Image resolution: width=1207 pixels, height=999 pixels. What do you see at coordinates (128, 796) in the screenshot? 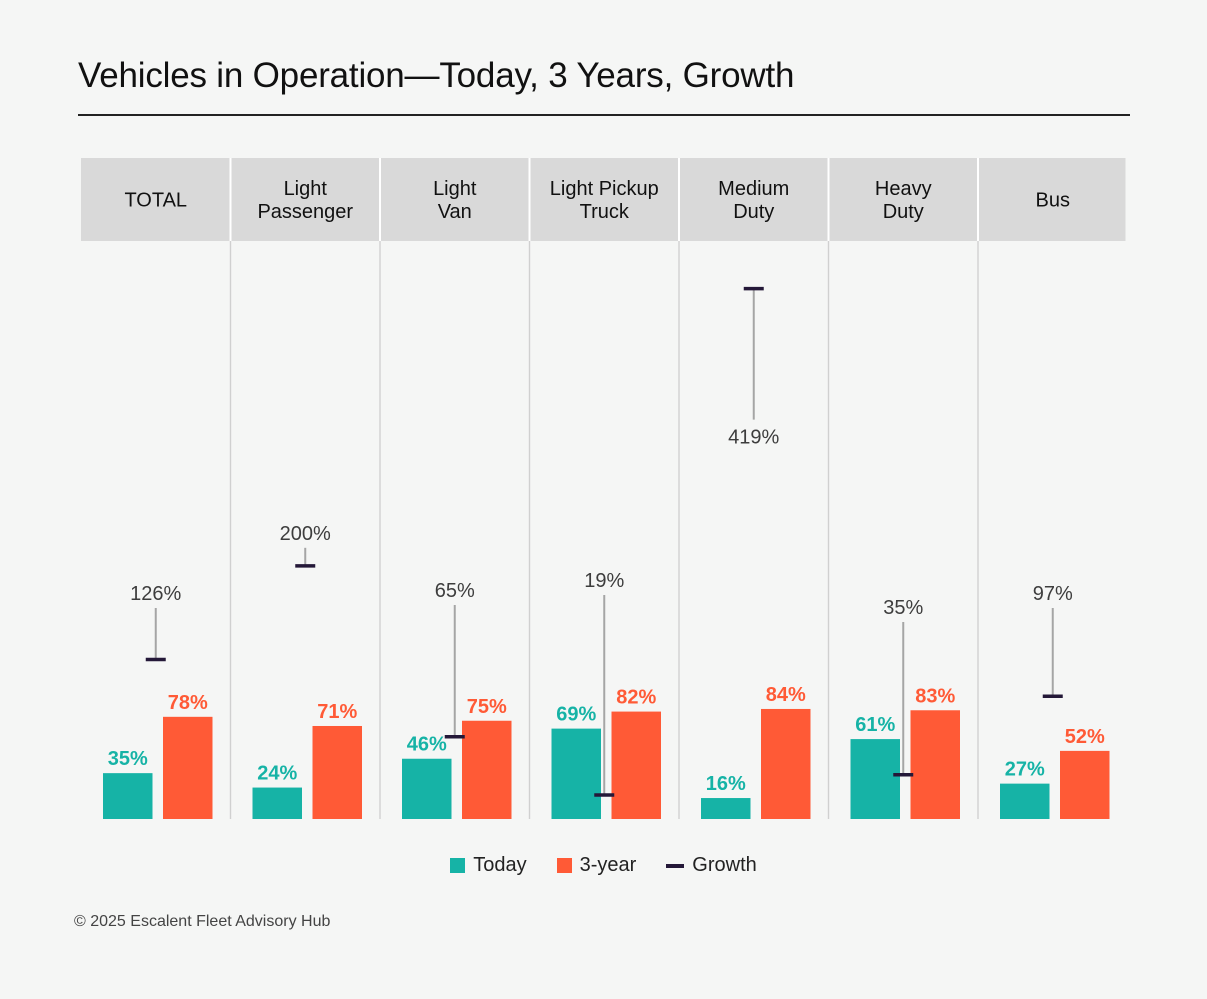
I see `bar-today-total` at bounding box center [128, 796].